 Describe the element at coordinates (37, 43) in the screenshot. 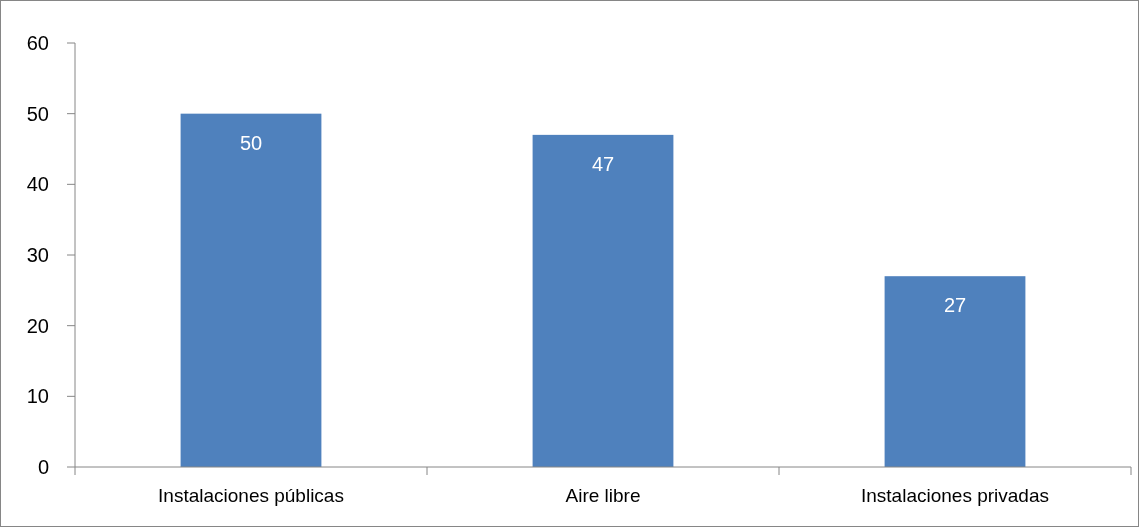

I see `y-tick-label: 60` at that location.